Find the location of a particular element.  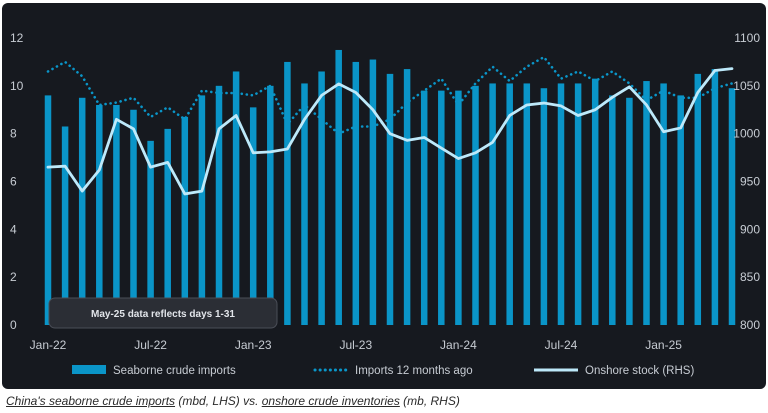

left-tick-8: 8 is located at coordinates (13, 134).